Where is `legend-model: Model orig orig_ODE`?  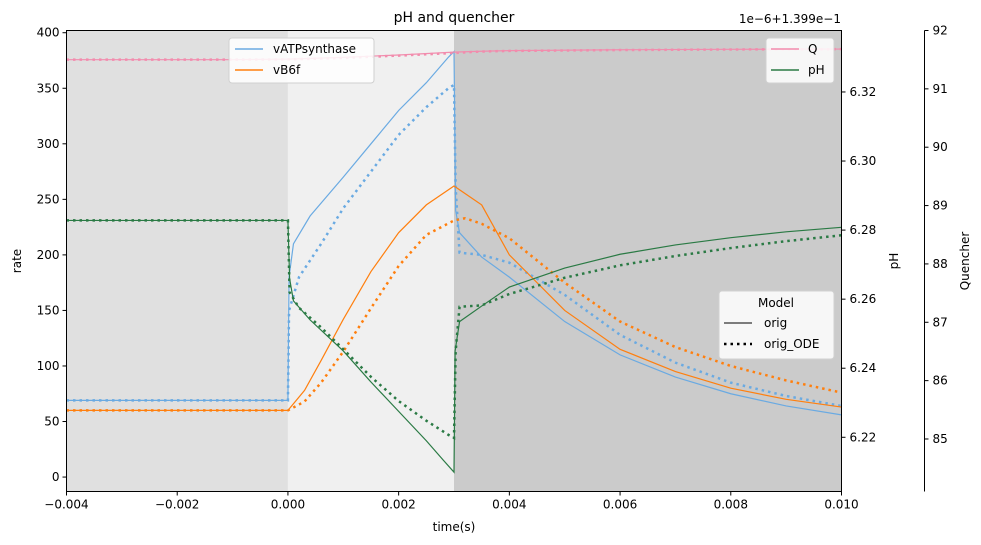 legend-model: Model orig orig_ODE is located at coordinates (776, 325).